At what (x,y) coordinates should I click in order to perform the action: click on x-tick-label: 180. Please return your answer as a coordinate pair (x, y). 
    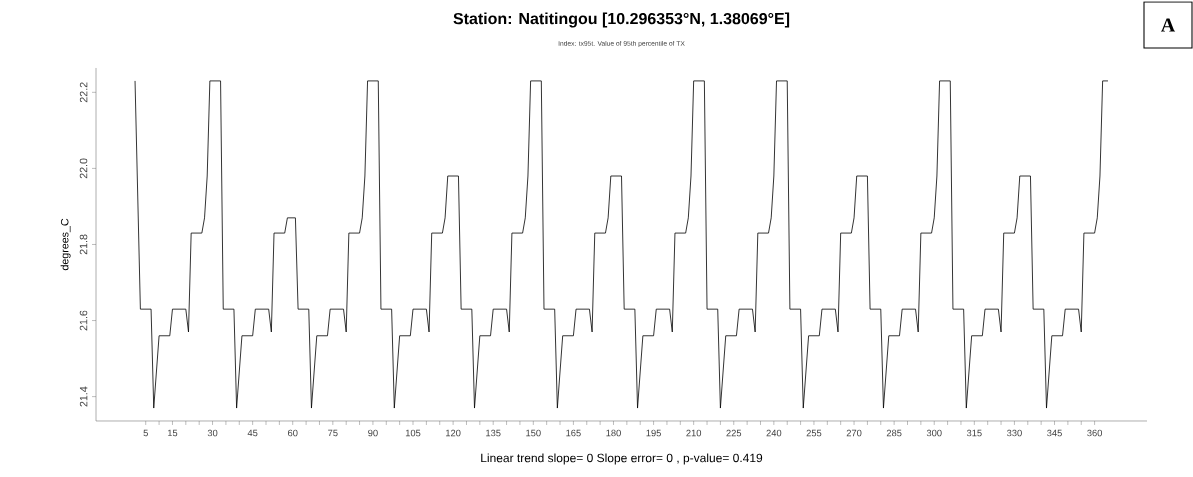
    Looking at the image, I should click on (613, 433).